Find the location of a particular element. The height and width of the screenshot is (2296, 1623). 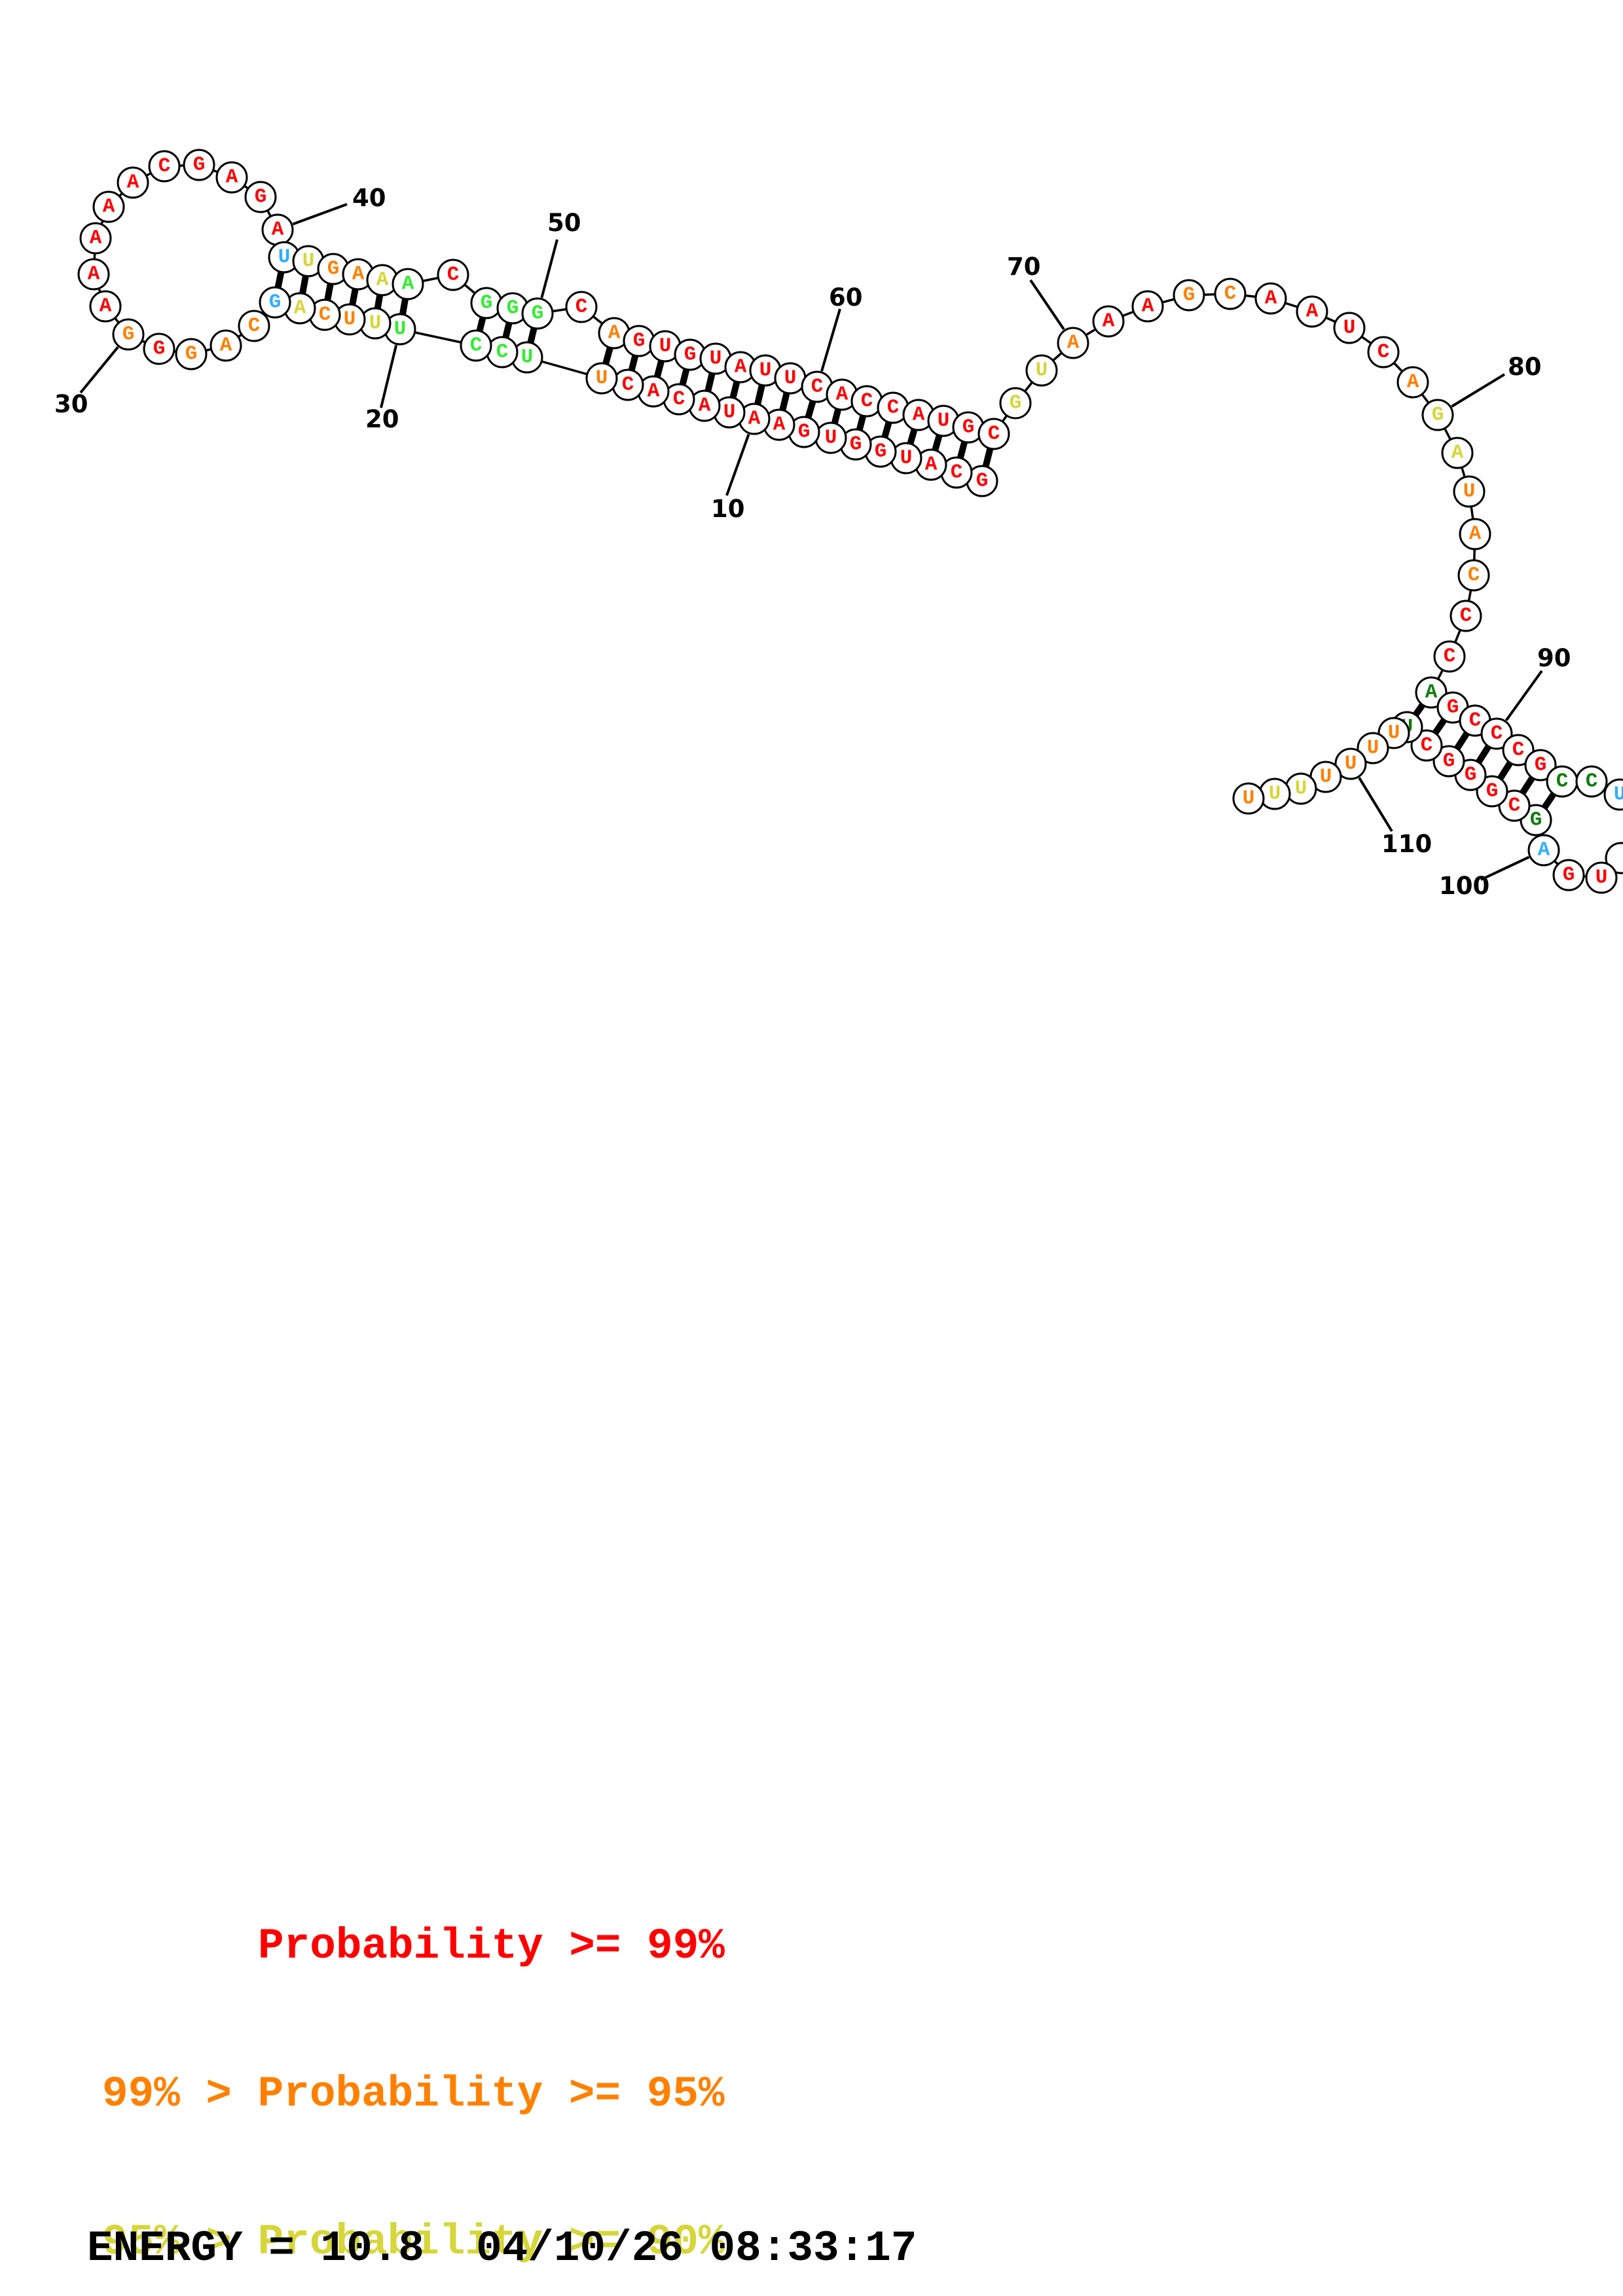

position-label: 80 is located at coordinates (1525, 367).